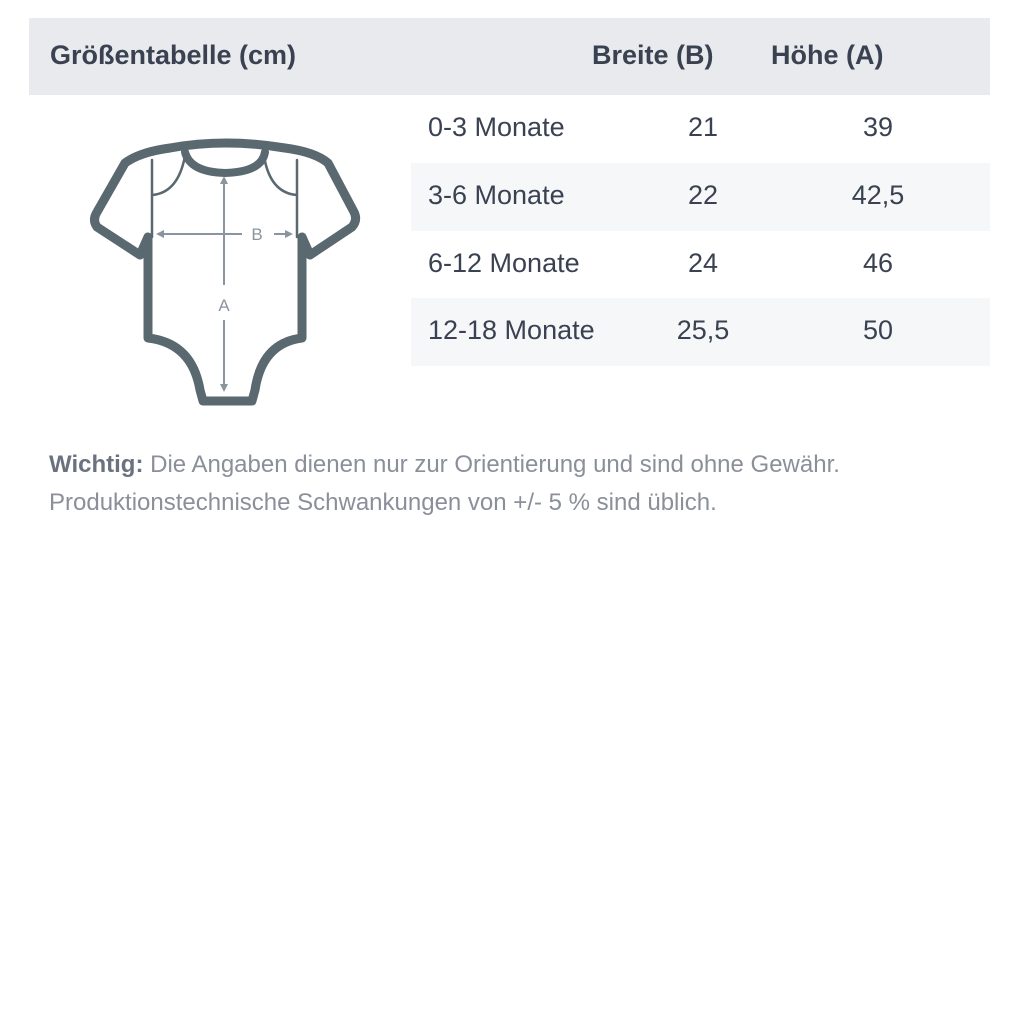 Image resolution: width=1024 pixels, height=1024 pixels. I want to click on size-cell: 6-12 Monate, so click(504, 263).